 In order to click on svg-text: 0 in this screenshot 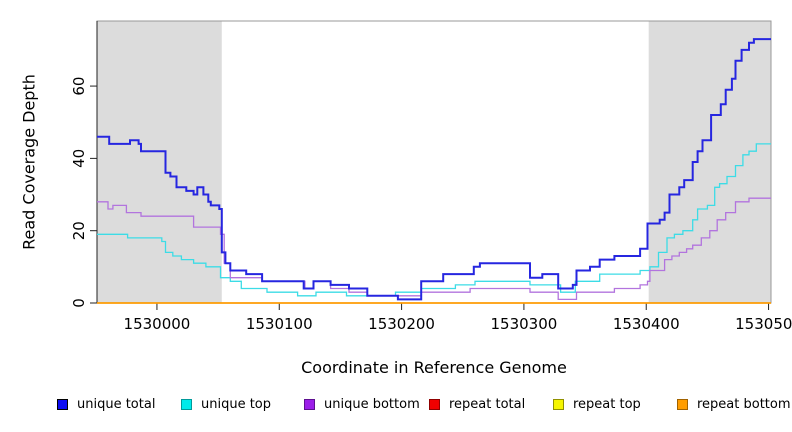, I will do `click(79, 303)`.